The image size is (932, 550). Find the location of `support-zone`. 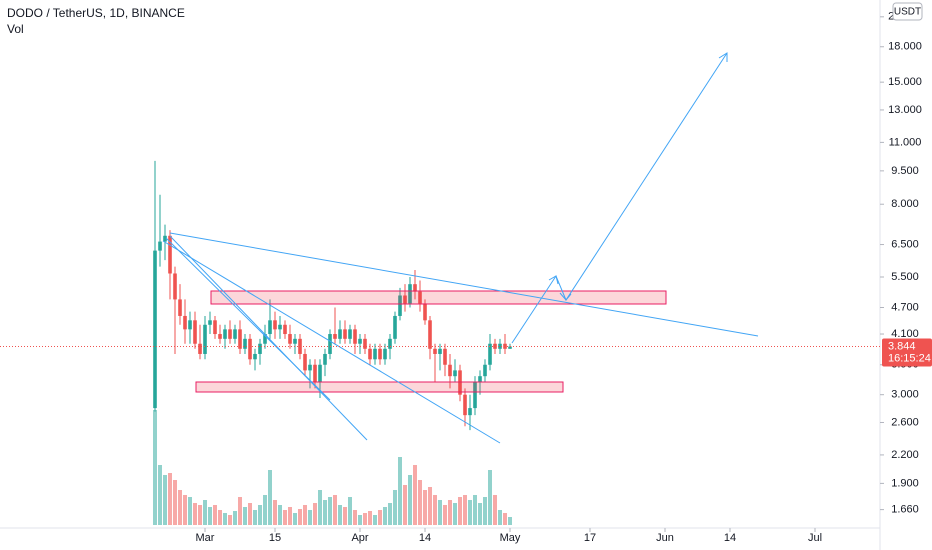

support-zone is located at coordinates (379, 387).